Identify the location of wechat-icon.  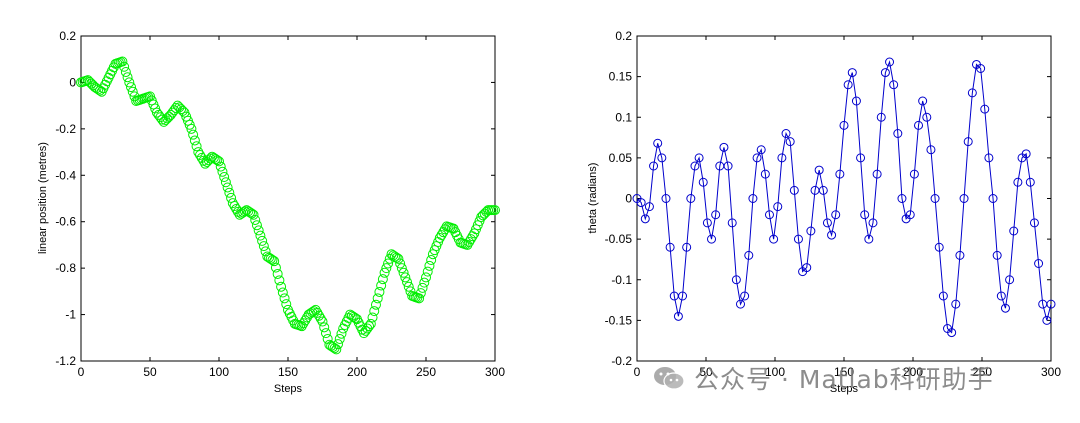
(669, 378).